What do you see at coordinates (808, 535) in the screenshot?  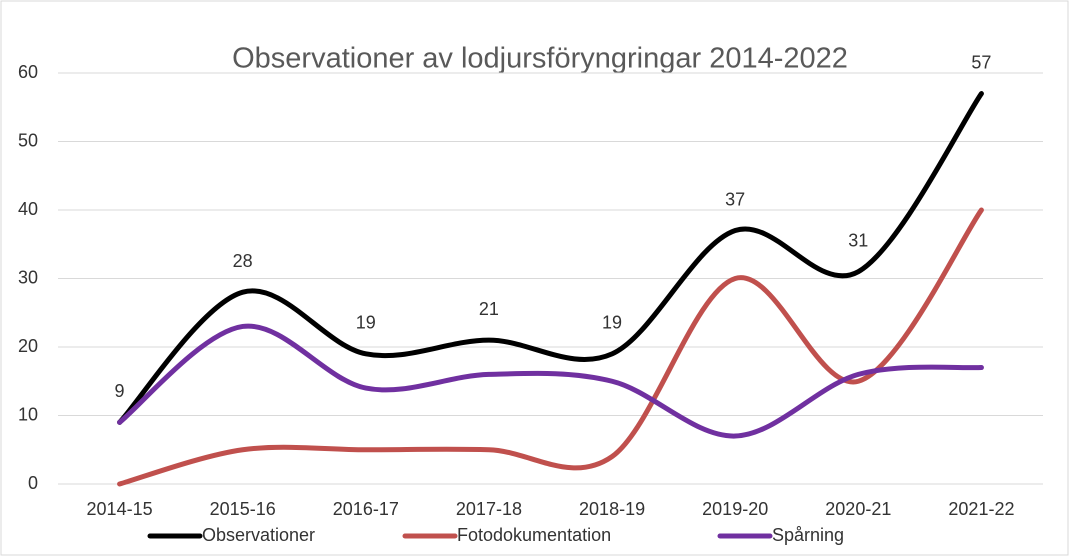 I see `legend-label: Spårning` at bounding box center [808, 535].